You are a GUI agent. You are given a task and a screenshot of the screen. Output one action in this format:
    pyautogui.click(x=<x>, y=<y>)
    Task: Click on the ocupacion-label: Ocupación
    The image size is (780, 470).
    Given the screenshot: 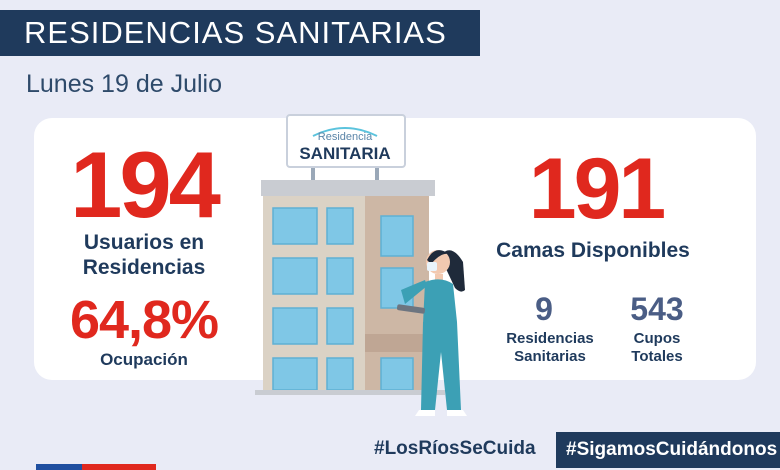 What is the action you would take?
    pyautogui.click(x=144, y=359)
    